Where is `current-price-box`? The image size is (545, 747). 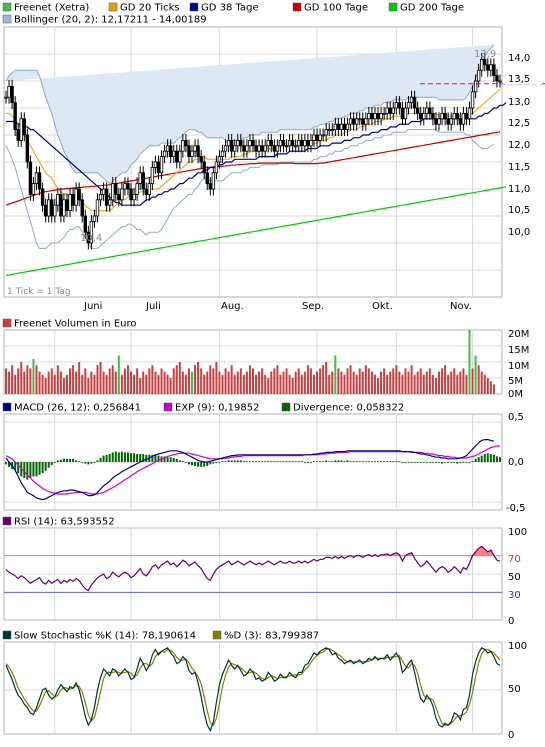 current-price-box is located at coordinates (522, 78).